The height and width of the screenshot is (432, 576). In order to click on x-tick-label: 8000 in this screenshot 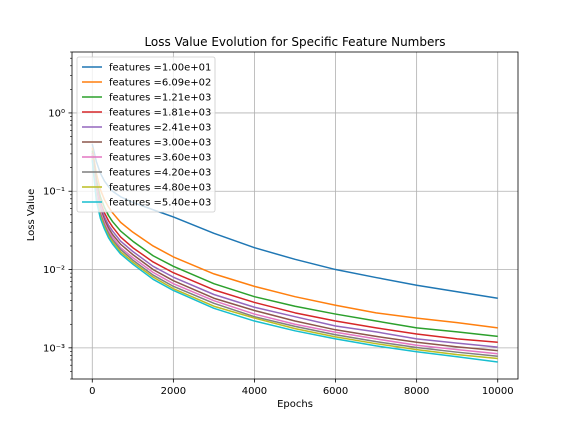, I will do `click(416, 391)`.